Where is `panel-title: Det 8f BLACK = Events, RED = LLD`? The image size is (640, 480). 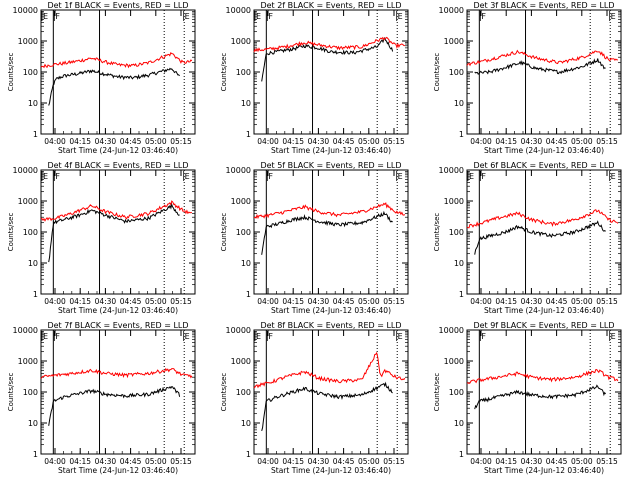 panel-title: Det 8f BLACK = Events, RED = LLD is located at coordinates (330, 325).